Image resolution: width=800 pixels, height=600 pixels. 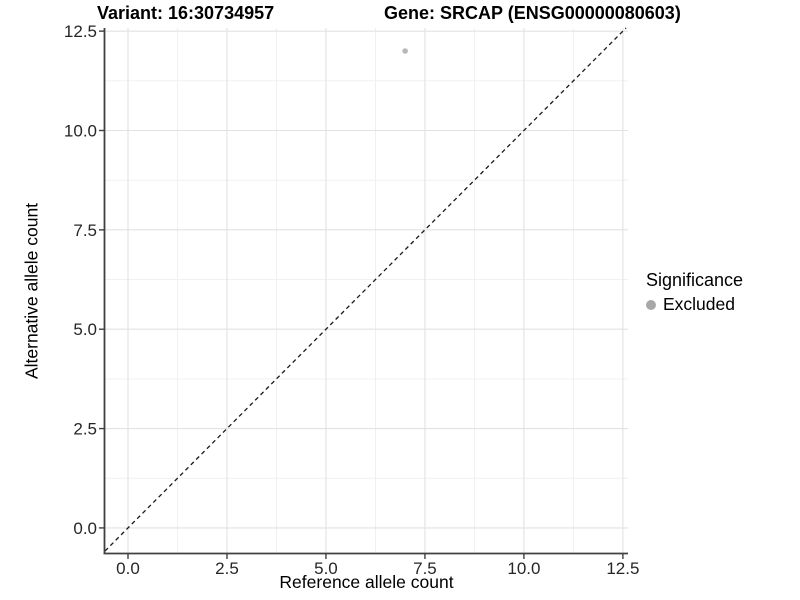 I want to click on data-points-group, so click(x=405, y=51).